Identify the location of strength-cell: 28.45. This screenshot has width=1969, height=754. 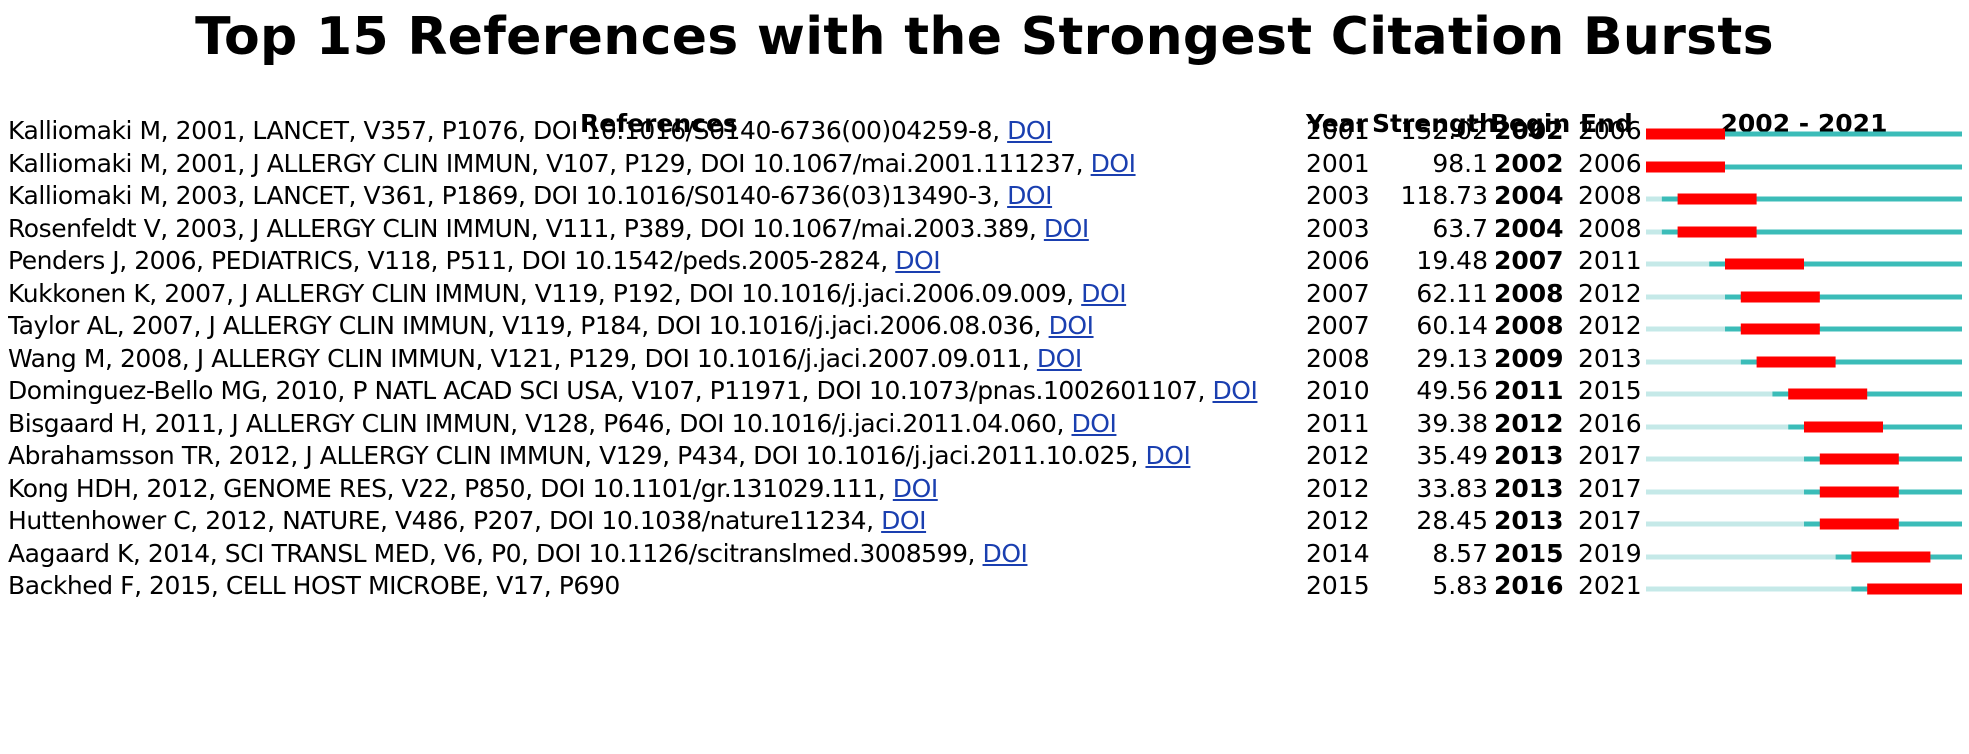
(1452, 520).